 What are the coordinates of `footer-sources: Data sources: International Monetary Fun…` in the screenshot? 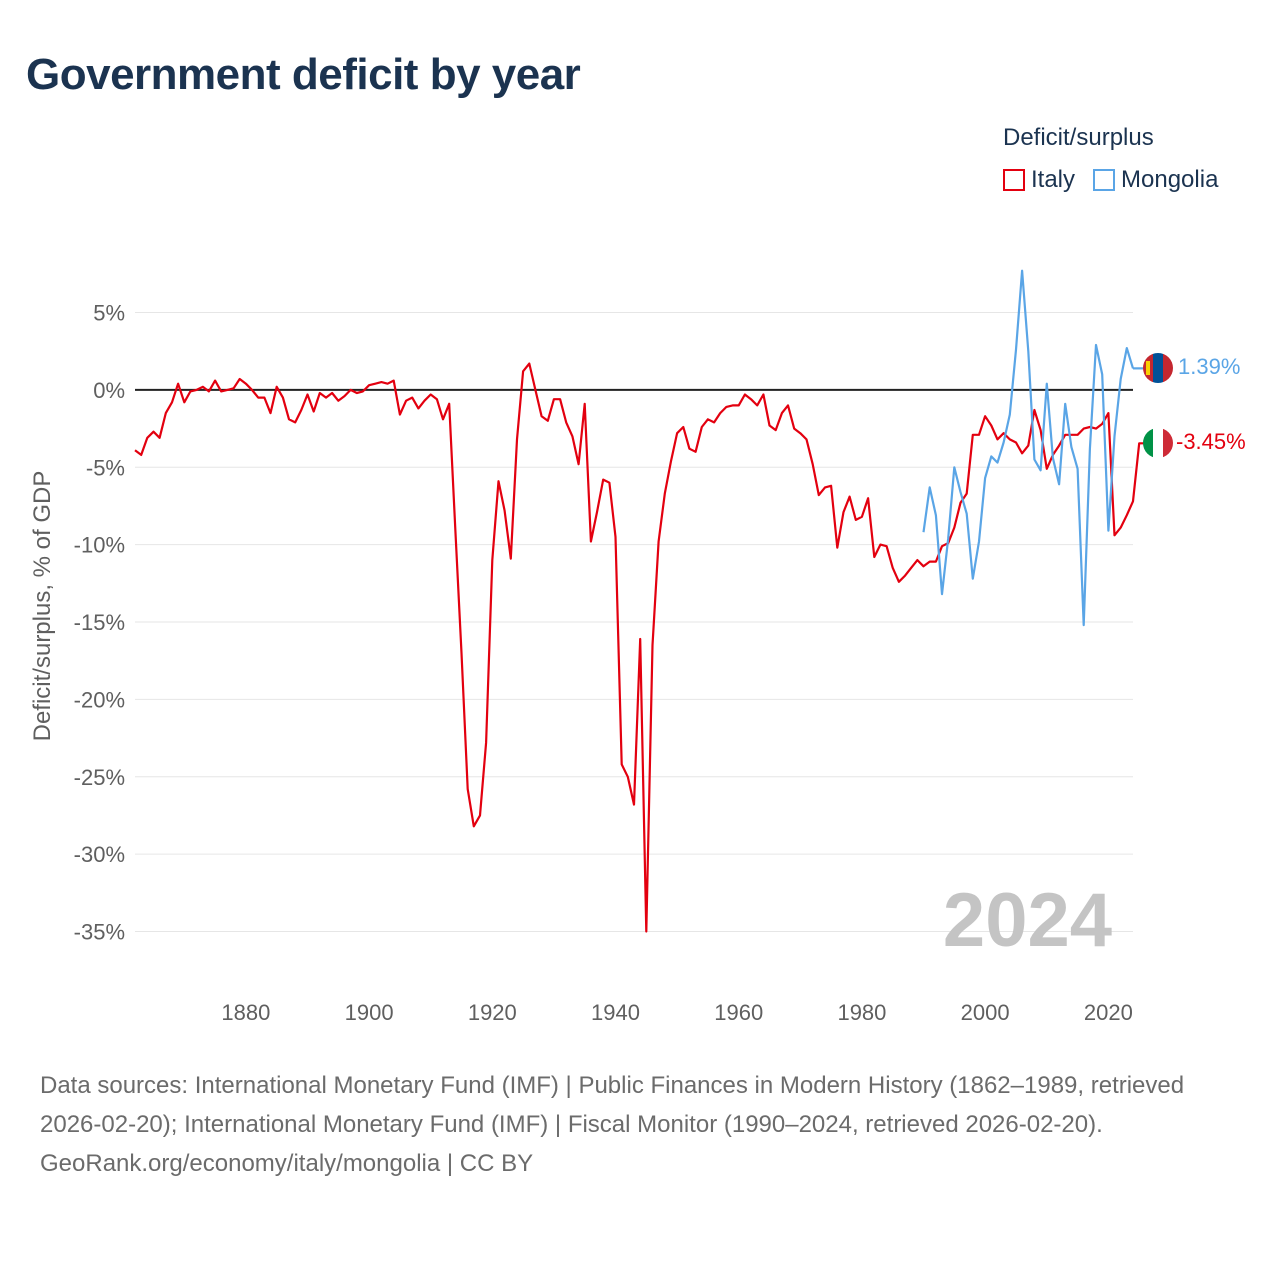 It's located at (612, 1105).